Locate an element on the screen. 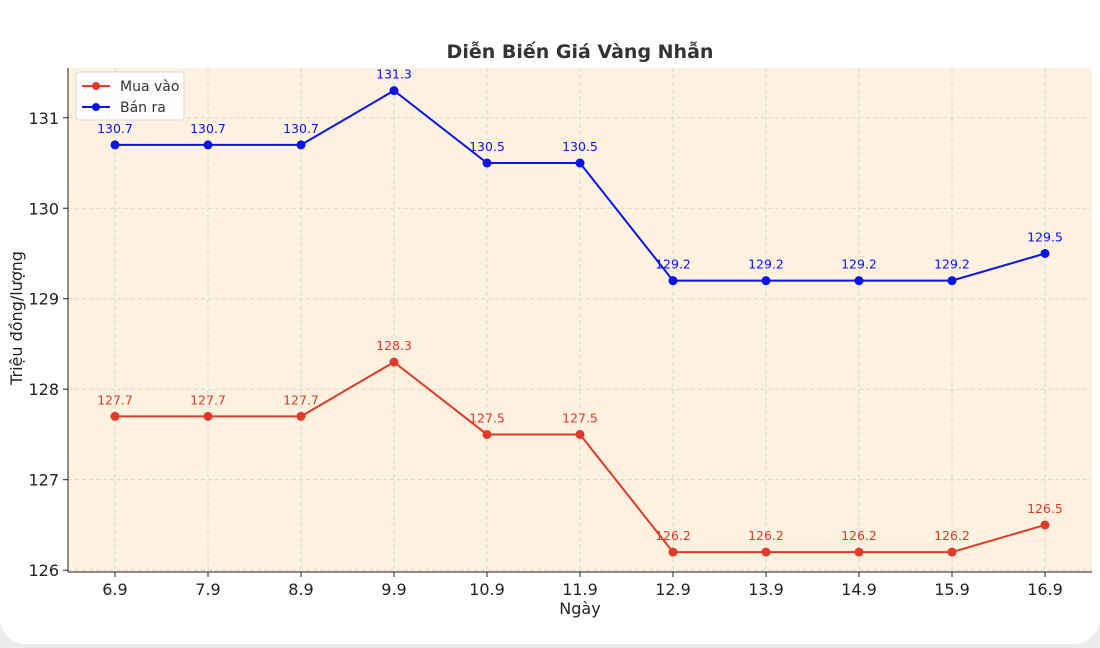  y-tick-label: 131 is located at coordinates (43, 118).